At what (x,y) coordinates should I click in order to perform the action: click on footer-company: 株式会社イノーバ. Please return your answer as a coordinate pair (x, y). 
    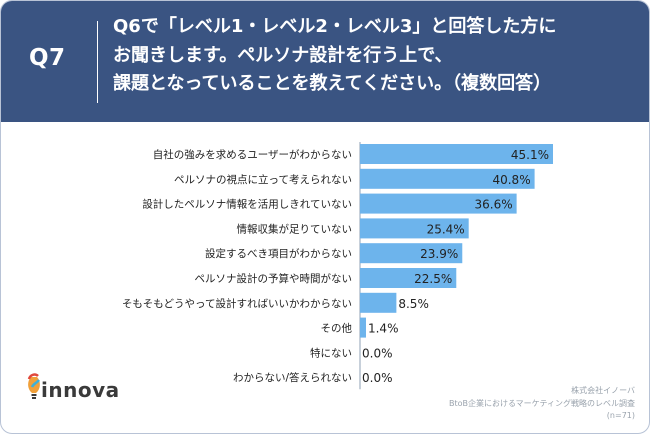
    Looking at the image, I should click on (603, 390).